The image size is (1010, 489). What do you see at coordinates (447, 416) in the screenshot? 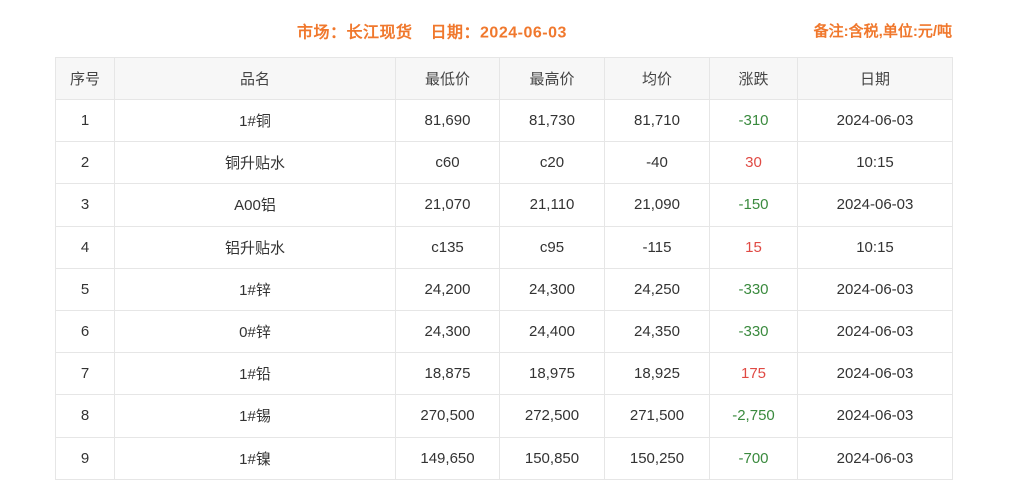
I see `cell-low: 270,500` at bounding box center [447, 416].